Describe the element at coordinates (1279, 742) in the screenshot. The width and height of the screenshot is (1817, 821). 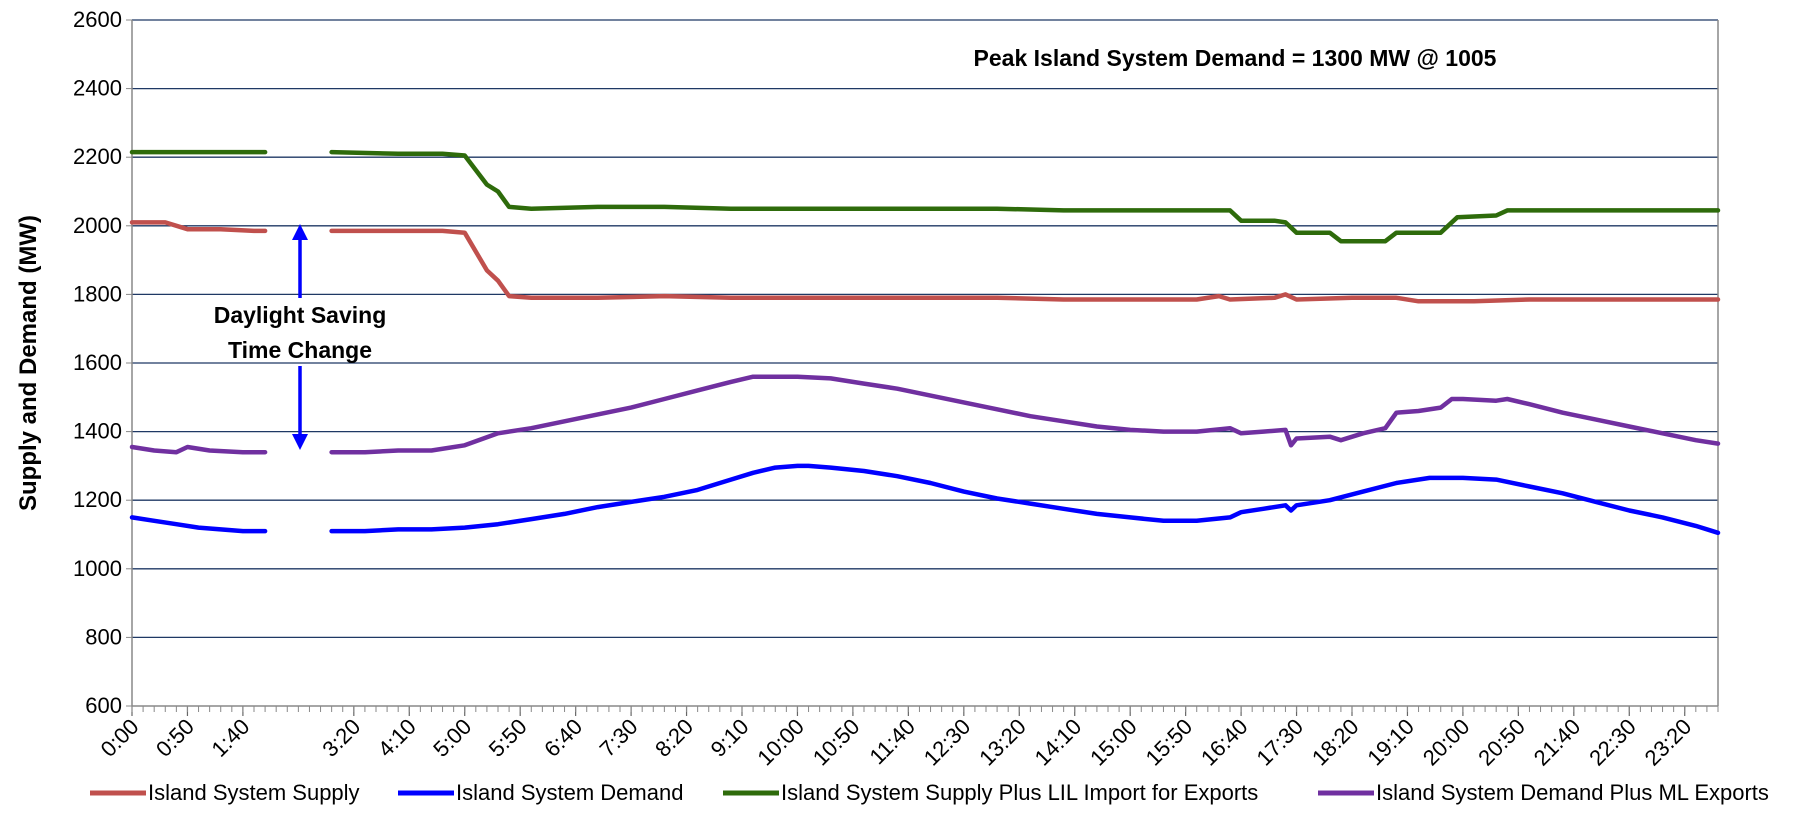
I see `x-tick-label: 17:30` at that location.